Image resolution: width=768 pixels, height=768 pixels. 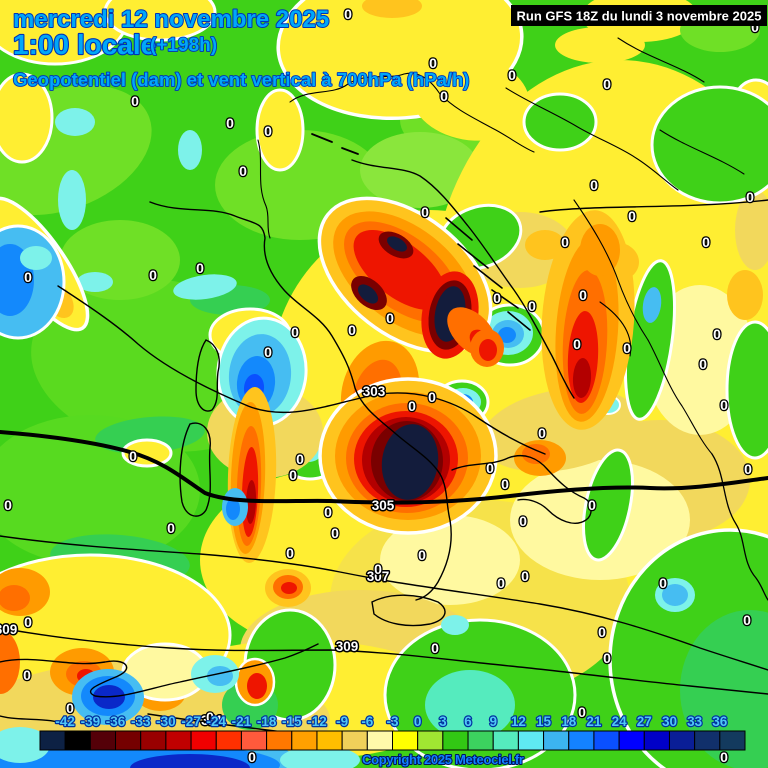 I want to click on colorbar-tick-label: -33, so click(x=141, y=721).